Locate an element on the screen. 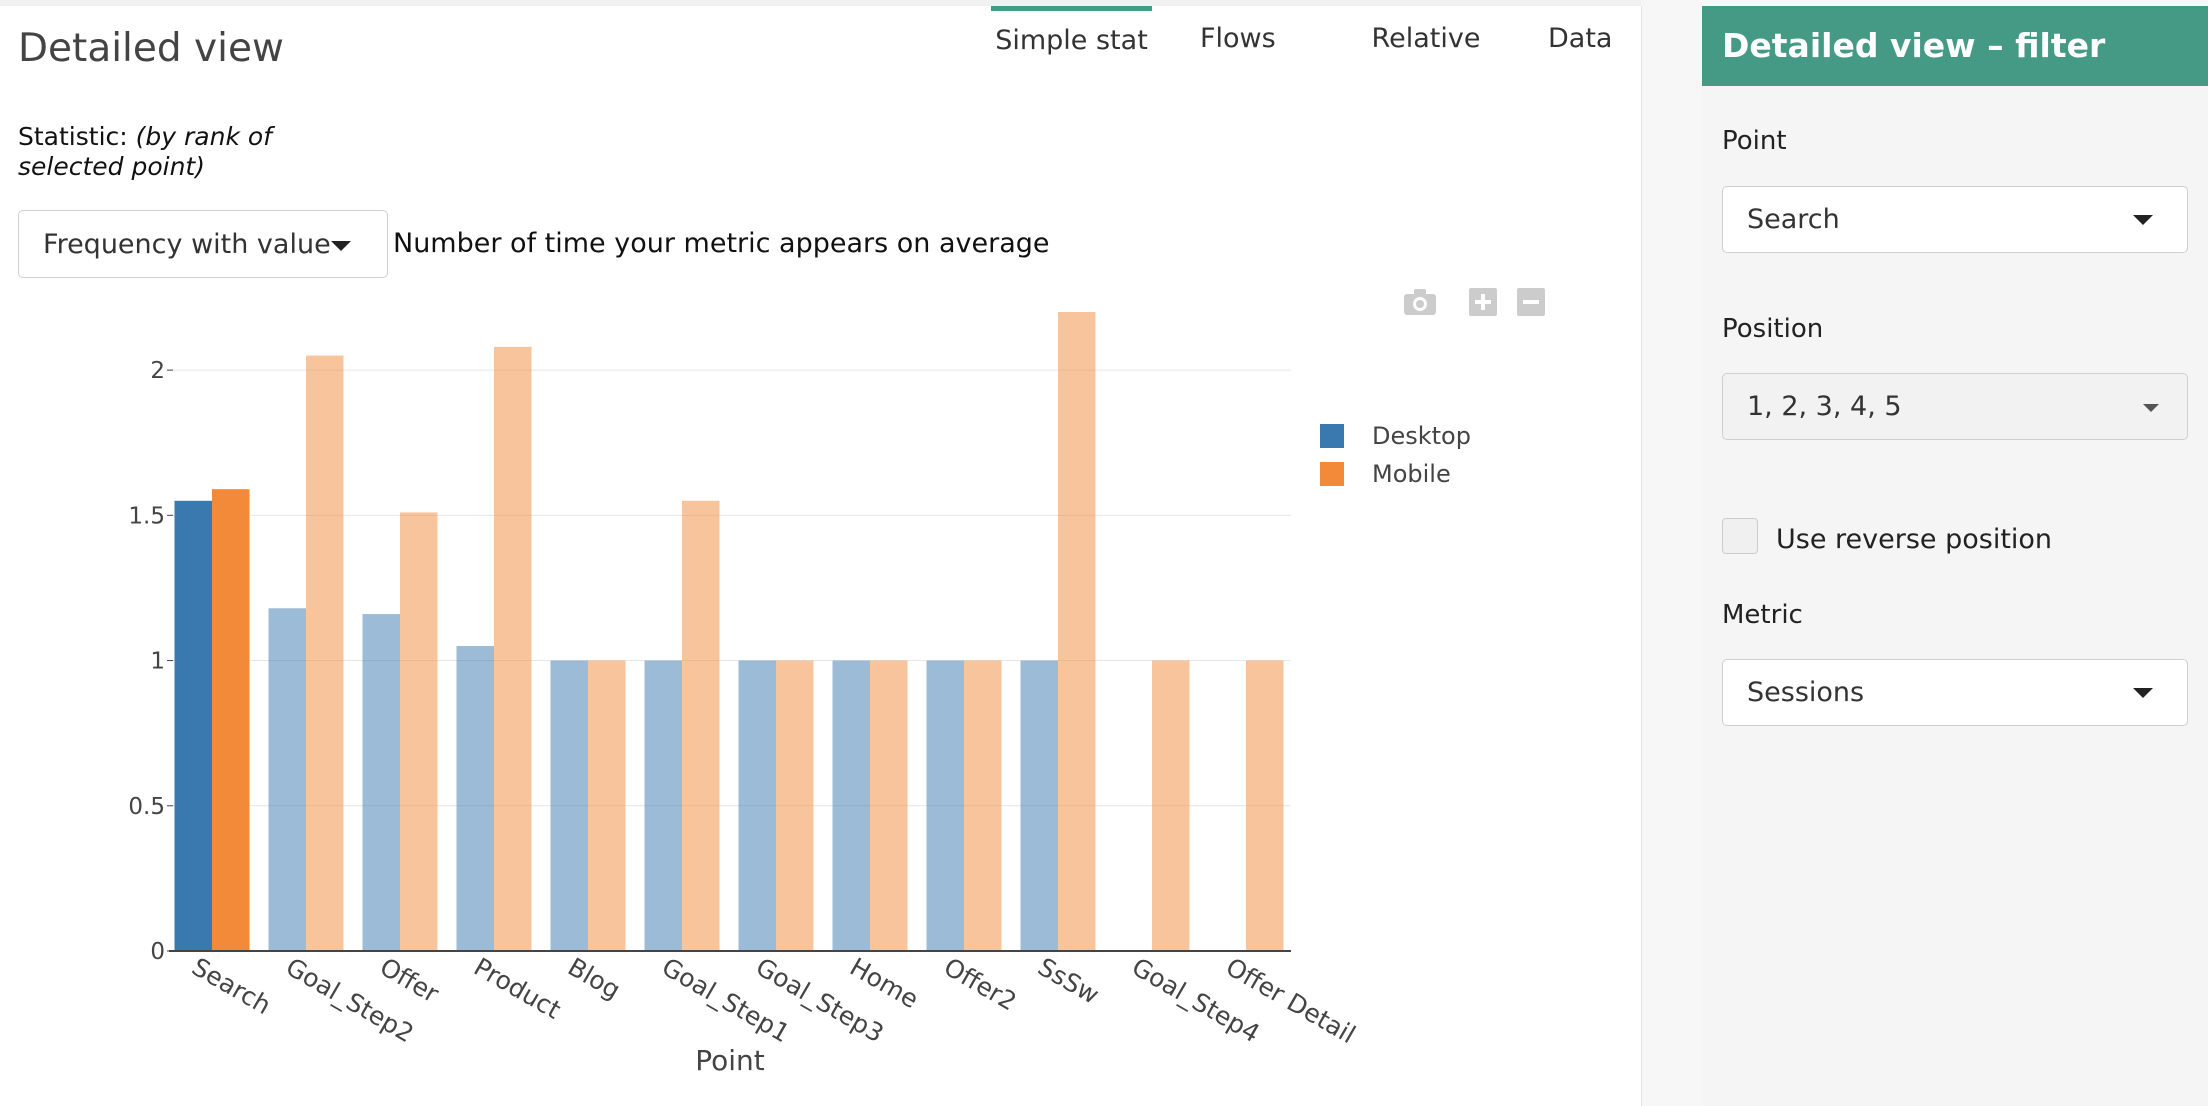 The image size is (2208, 1106). metric-label: Metric is located at coordinates (1762, 615).